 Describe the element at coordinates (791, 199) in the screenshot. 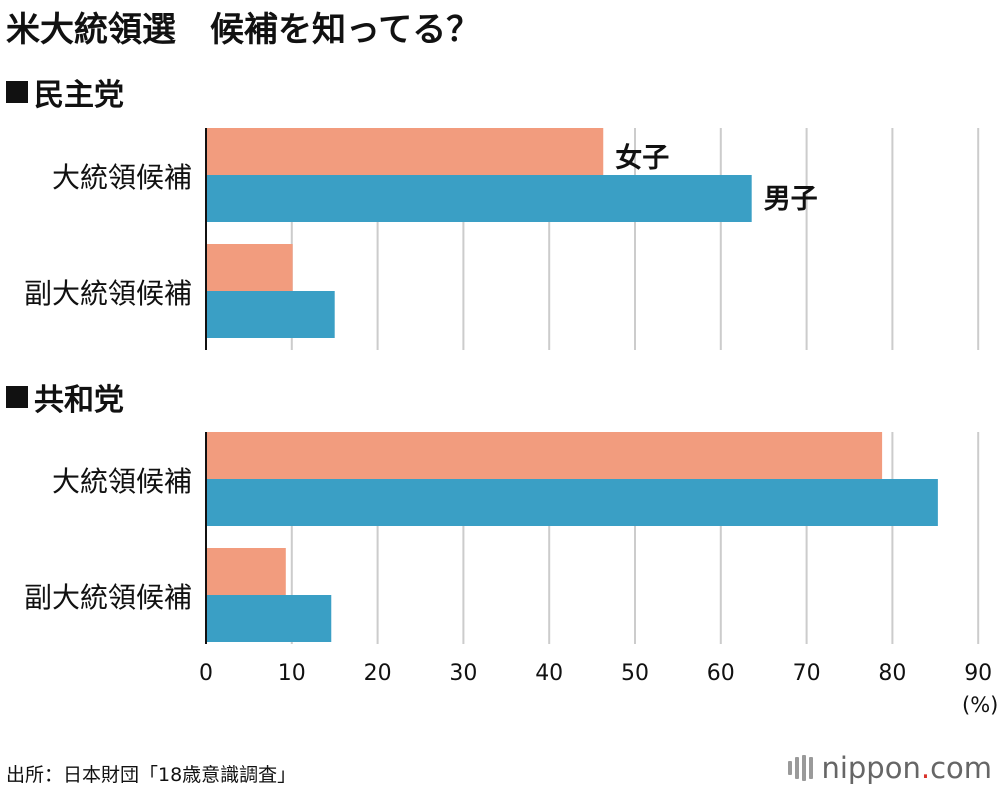

I see `series-label-male: 男子` at that location.